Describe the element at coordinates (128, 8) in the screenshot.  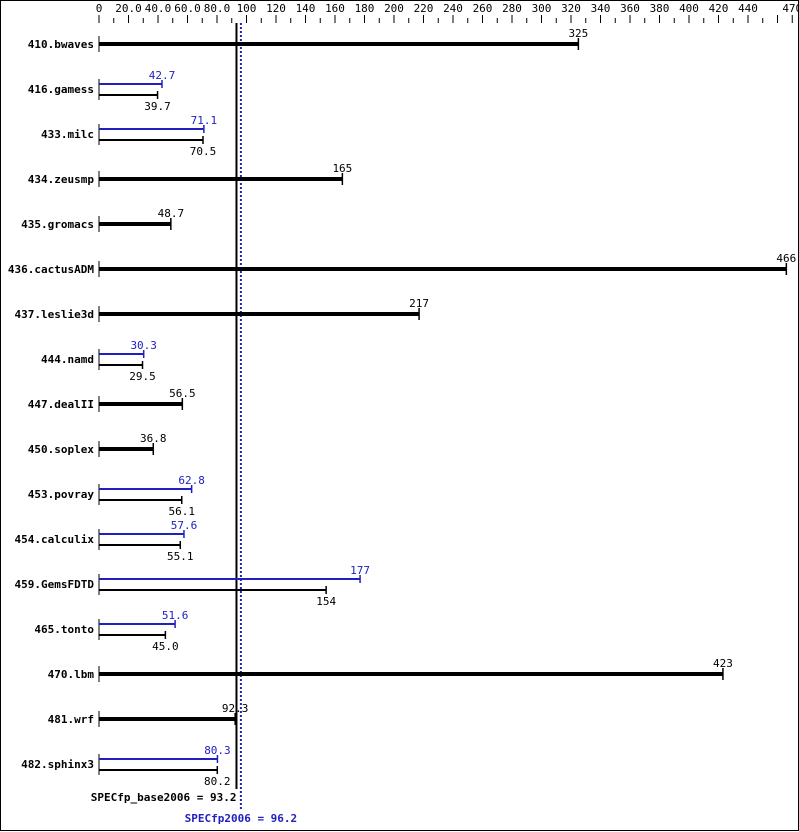
I see `axis-tick-label: 20.0` at that location.